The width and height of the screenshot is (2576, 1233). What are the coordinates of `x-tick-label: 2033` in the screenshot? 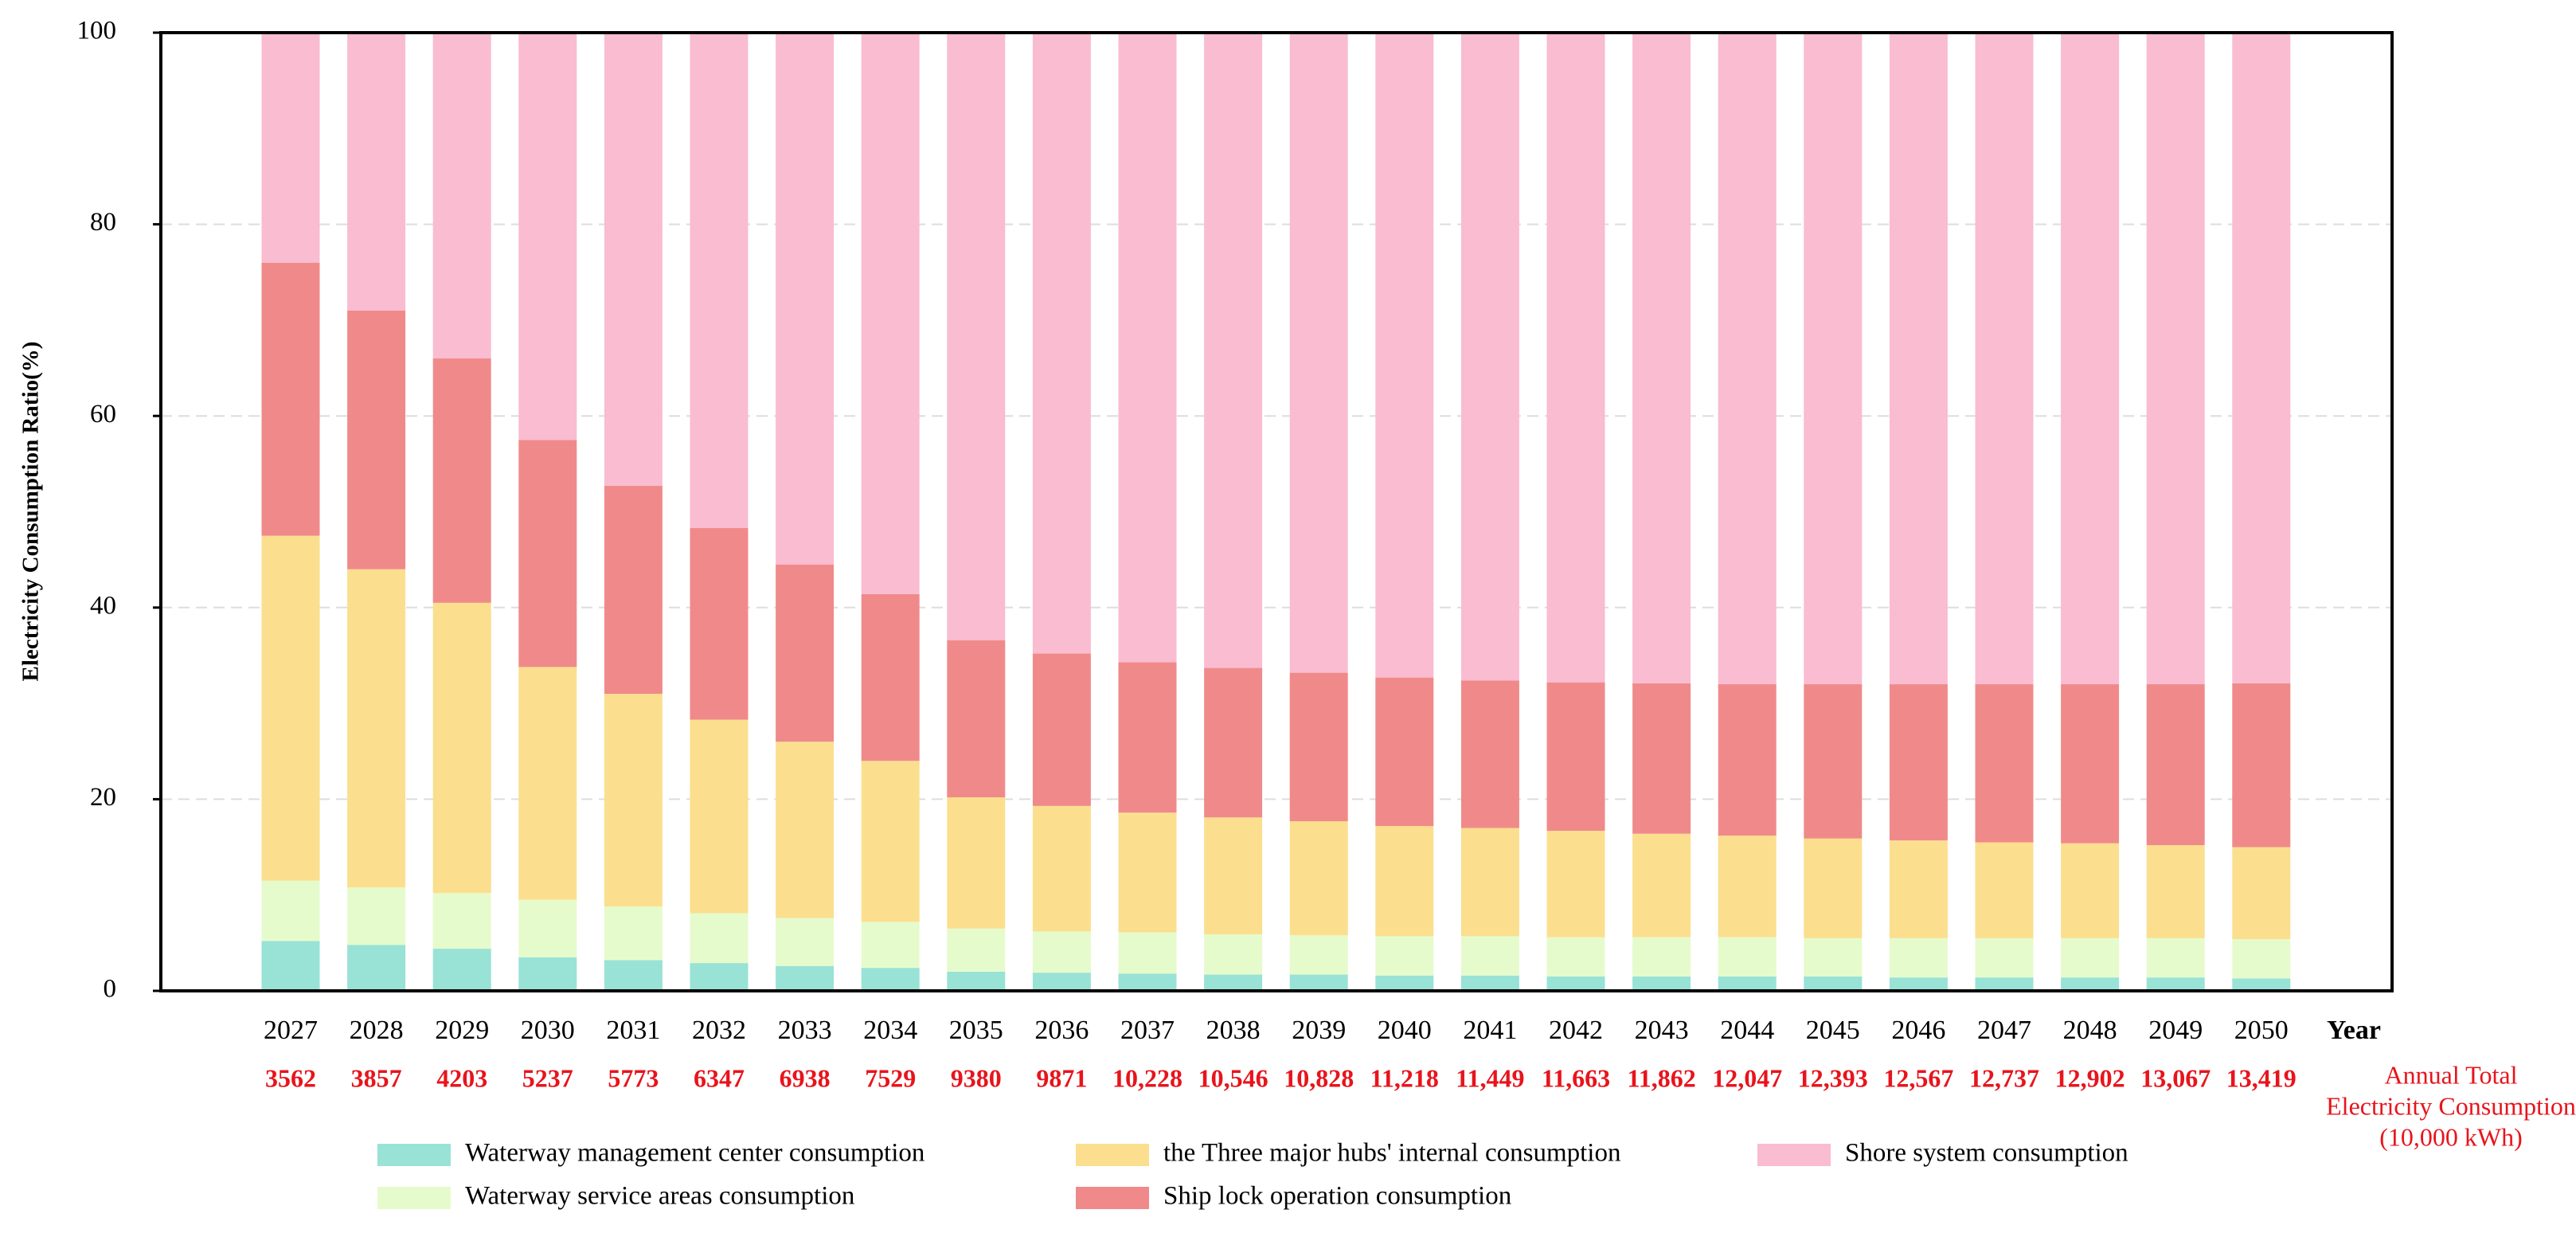 It's located at (805, 1030).